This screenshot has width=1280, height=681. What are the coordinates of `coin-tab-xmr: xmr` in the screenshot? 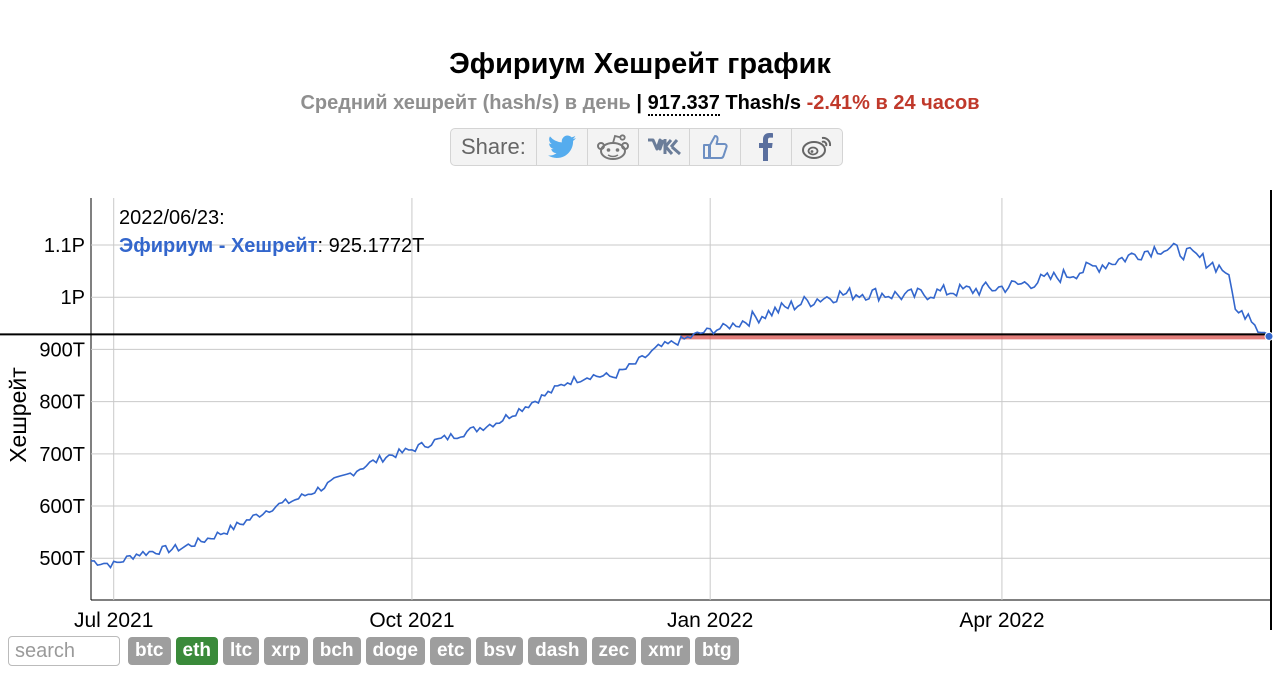 It's located at (666, 651).